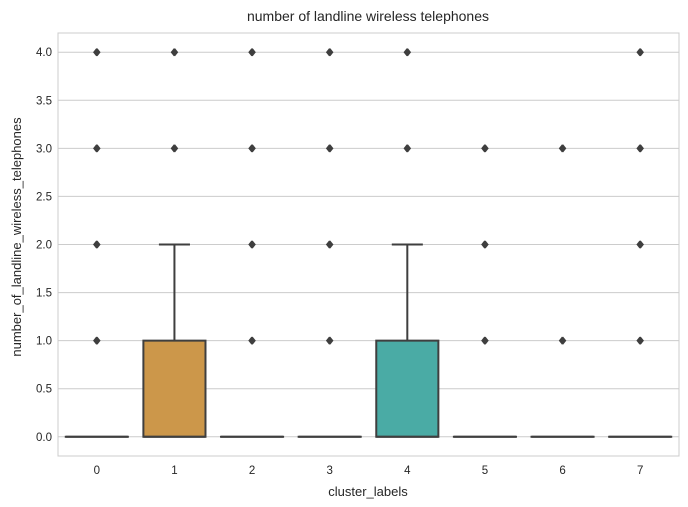  What do you see at coordinates (44, 149) in the screenshot?
I see `y-tick-label: 3.0` at bounding box center [44, 149].